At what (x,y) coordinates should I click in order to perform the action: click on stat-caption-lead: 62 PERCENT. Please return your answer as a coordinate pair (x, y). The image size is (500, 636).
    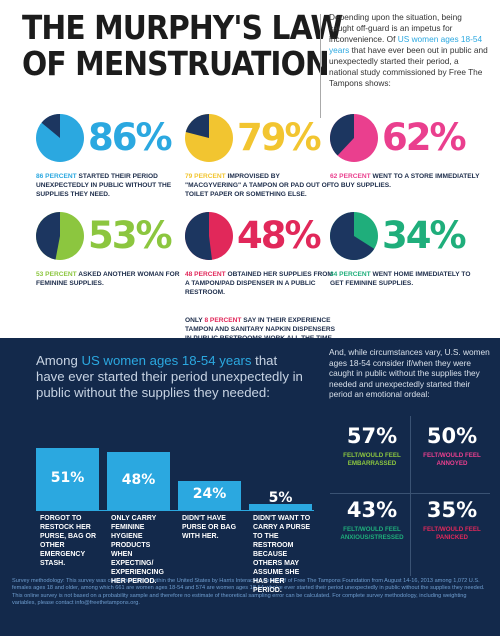
    Looking at the image, I should click on (350, 176).